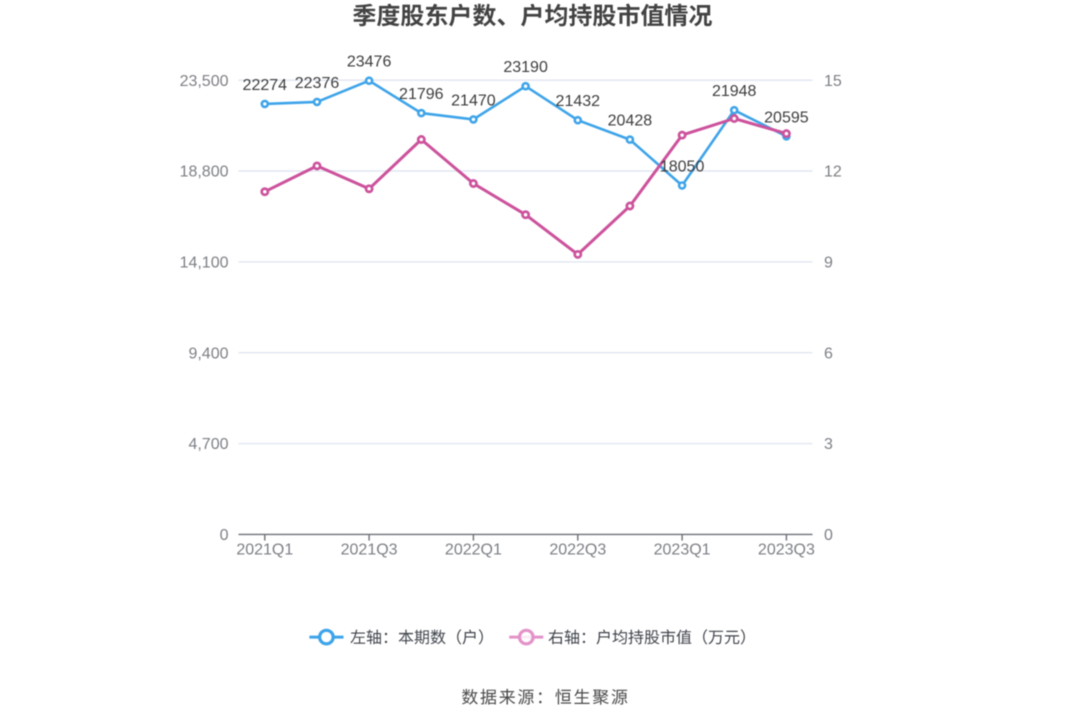 Image resolution: width=1089 pixels, height=728 pixels. Describe the element at coordinates (264, 550) in the screenshot. I see `svg-text: 2021Q1` at that location.